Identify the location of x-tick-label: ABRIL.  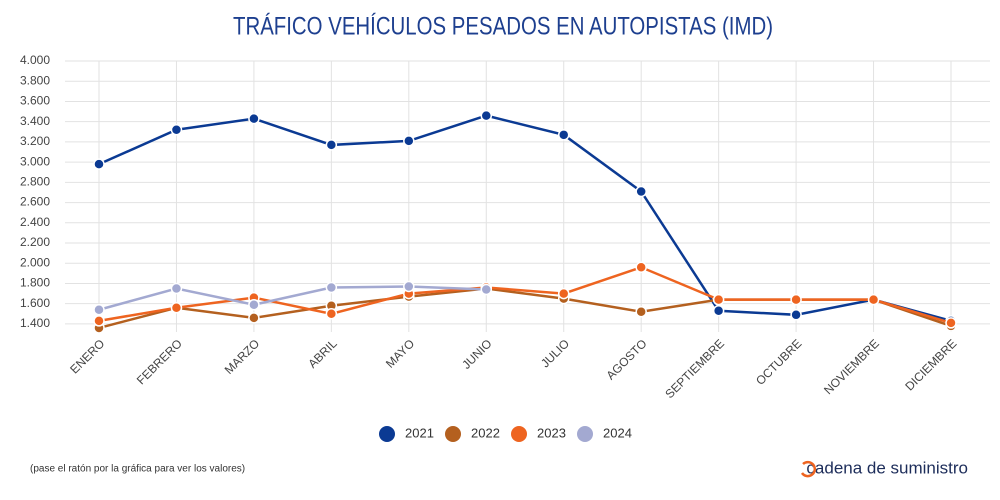
(322, 353).